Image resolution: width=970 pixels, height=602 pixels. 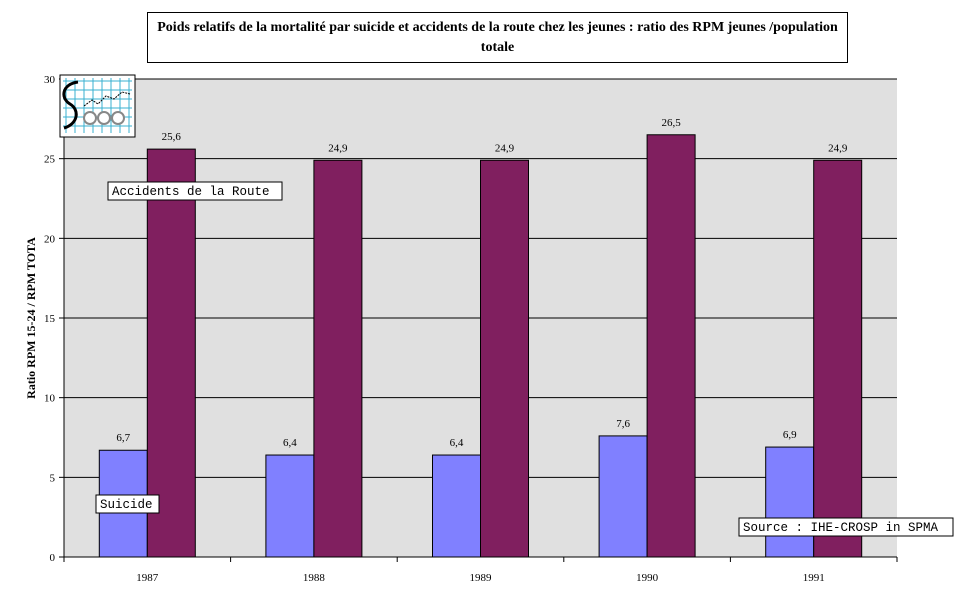 I want to click on y-tick-label: 25, so click(x=50, y=160).